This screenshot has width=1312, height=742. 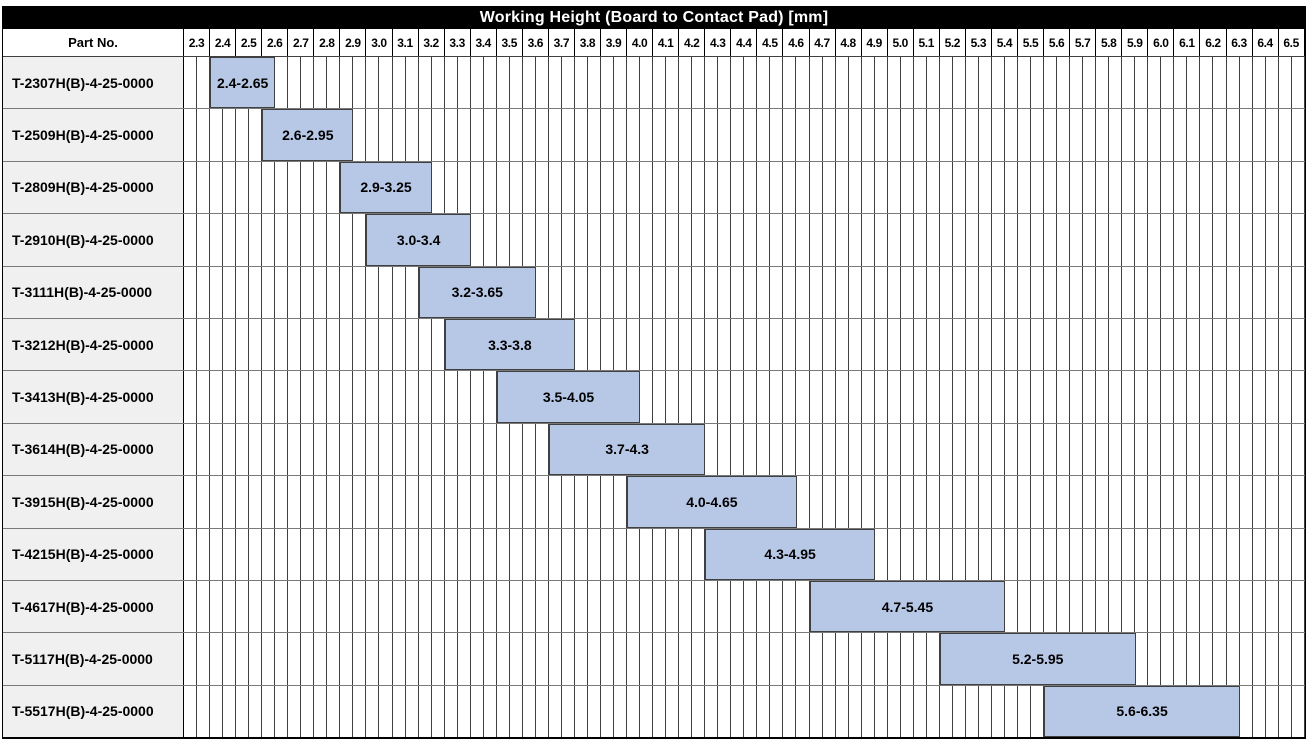 What do you see at coordinates (654, 502) in the screenshot?
I see `table-row: T-3915H(B)-4-25-0000 4.0-4.65` at bounding box center [654, 502].